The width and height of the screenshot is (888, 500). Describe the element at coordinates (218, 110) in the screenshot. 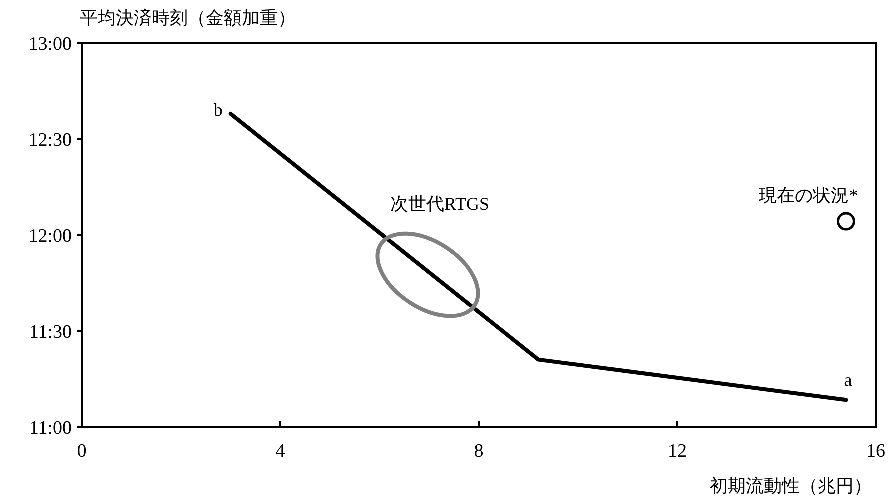

I see `annotation: b` at that location.